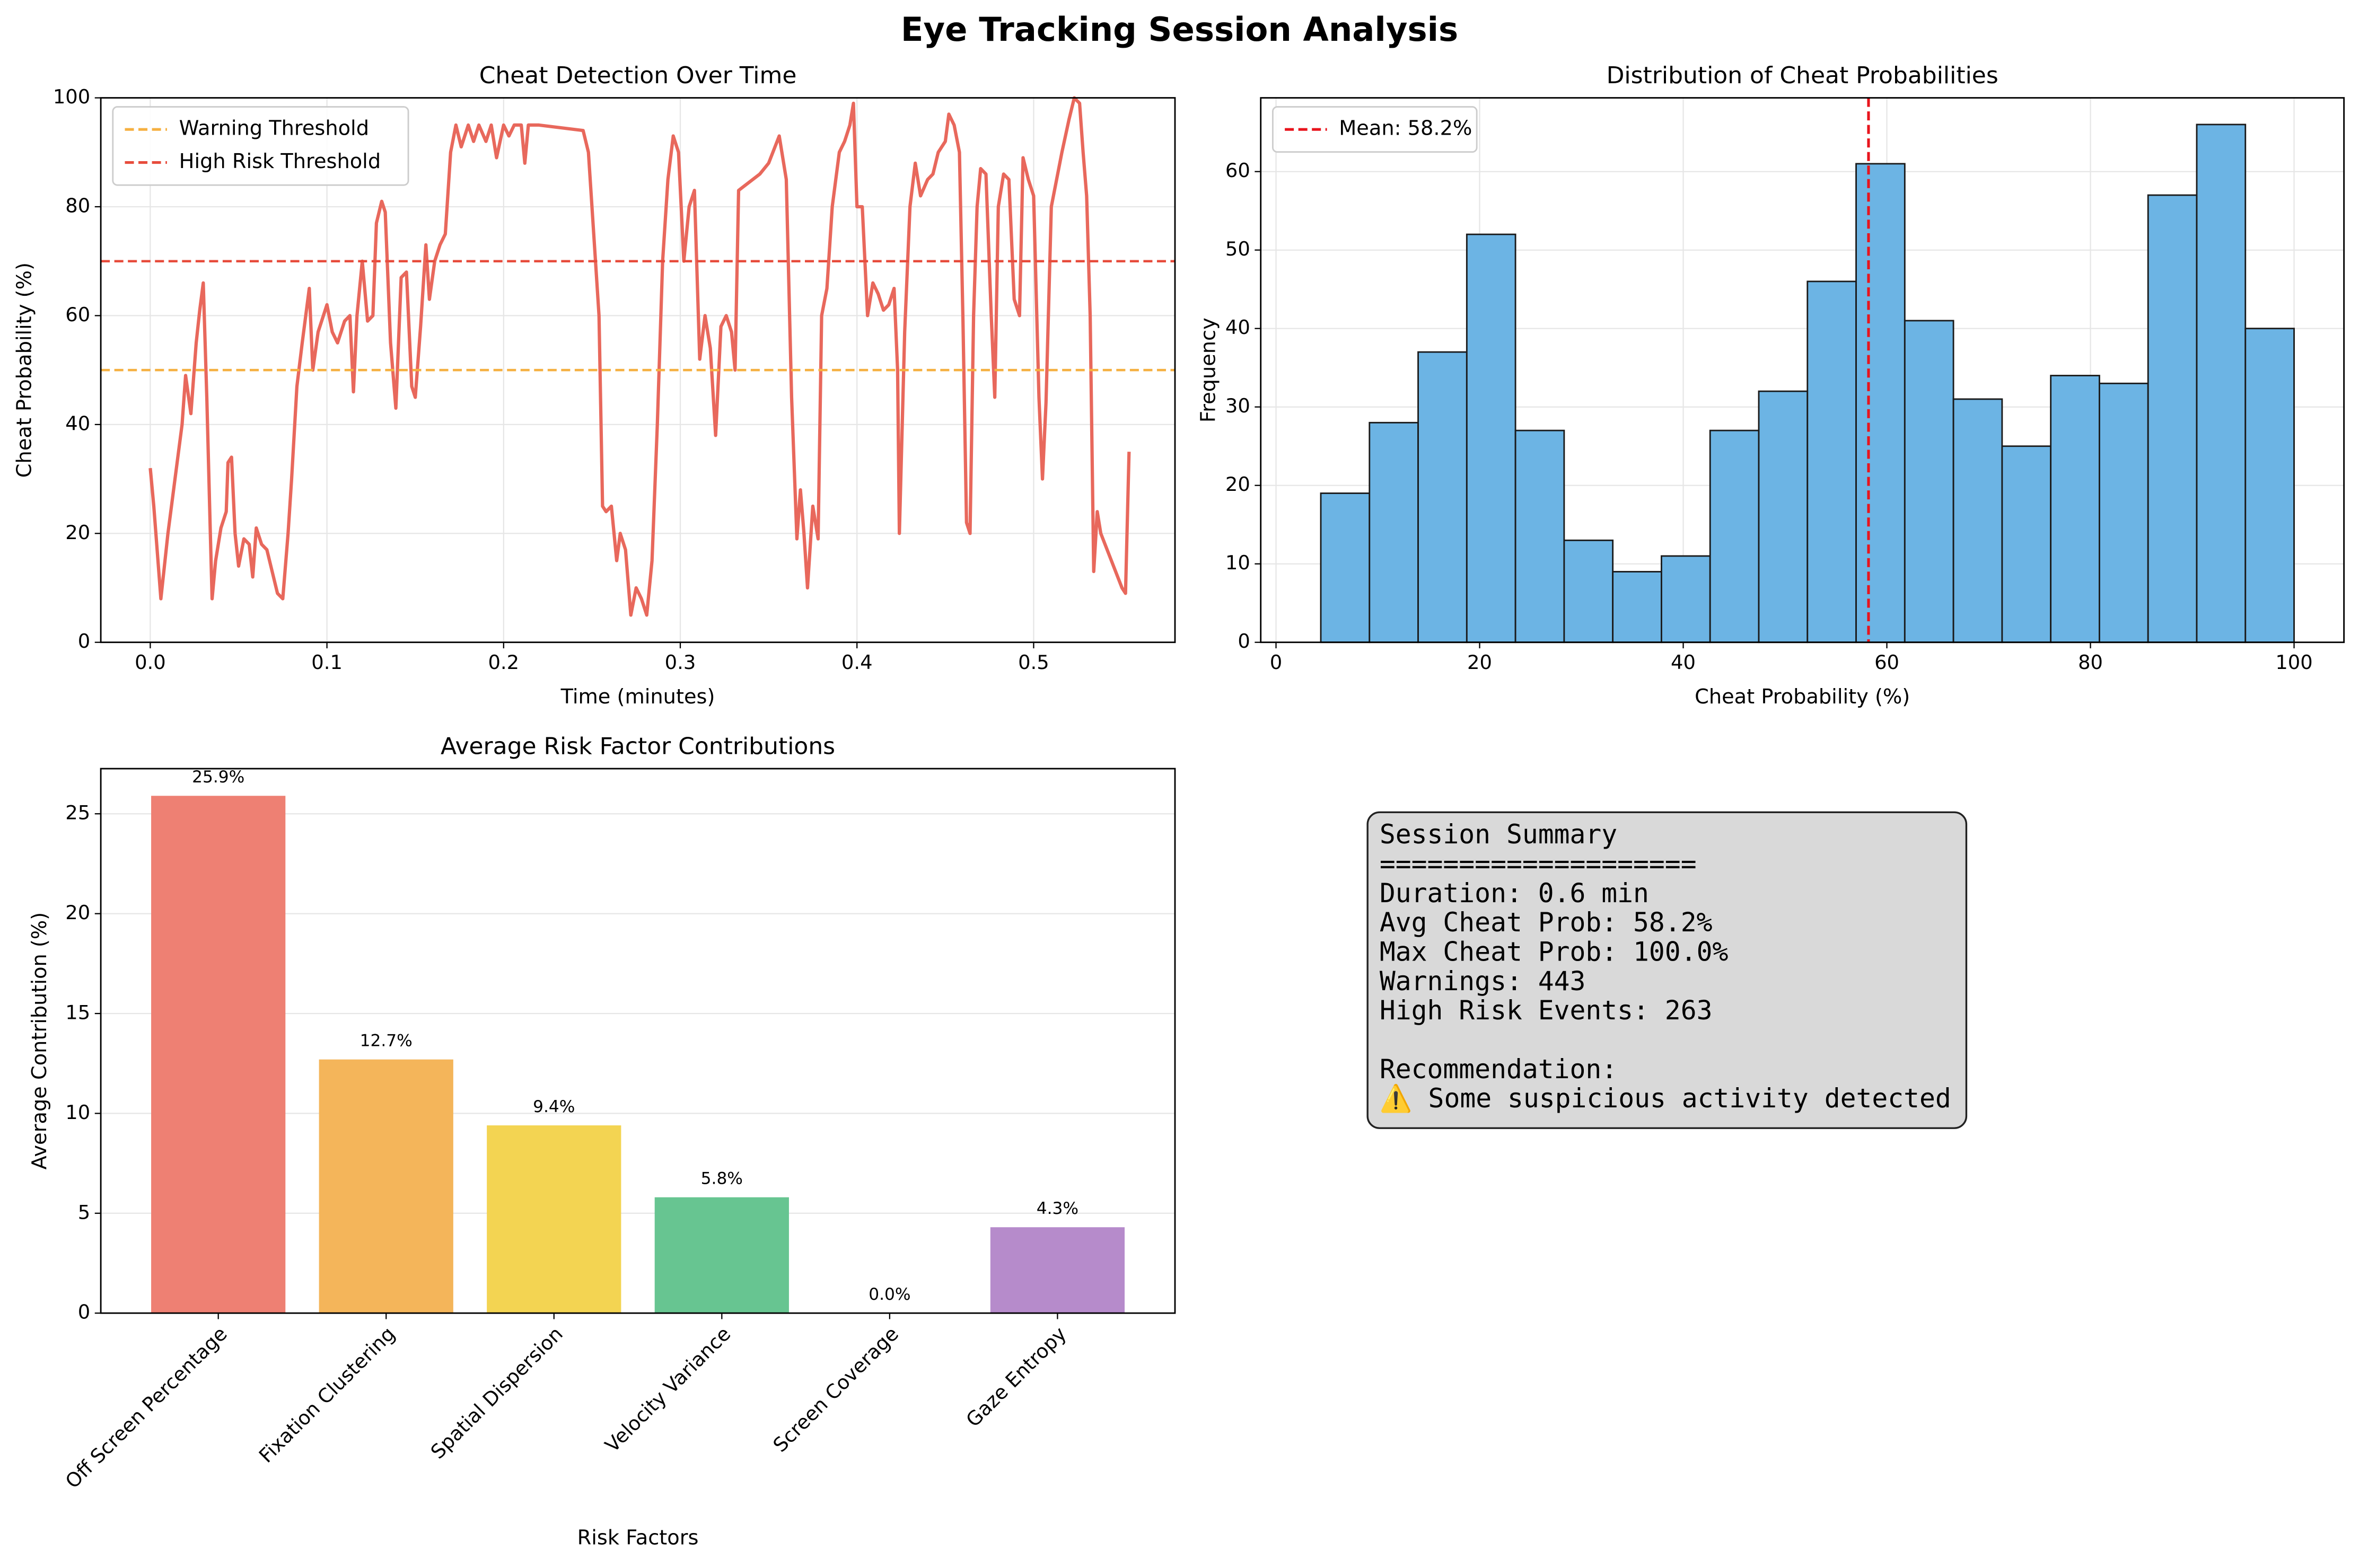  What do you see at coordinates (638, 1537) in the screenshot?
I see `x-axis-label: Risk Factors` at bounding box center [638, 1537].